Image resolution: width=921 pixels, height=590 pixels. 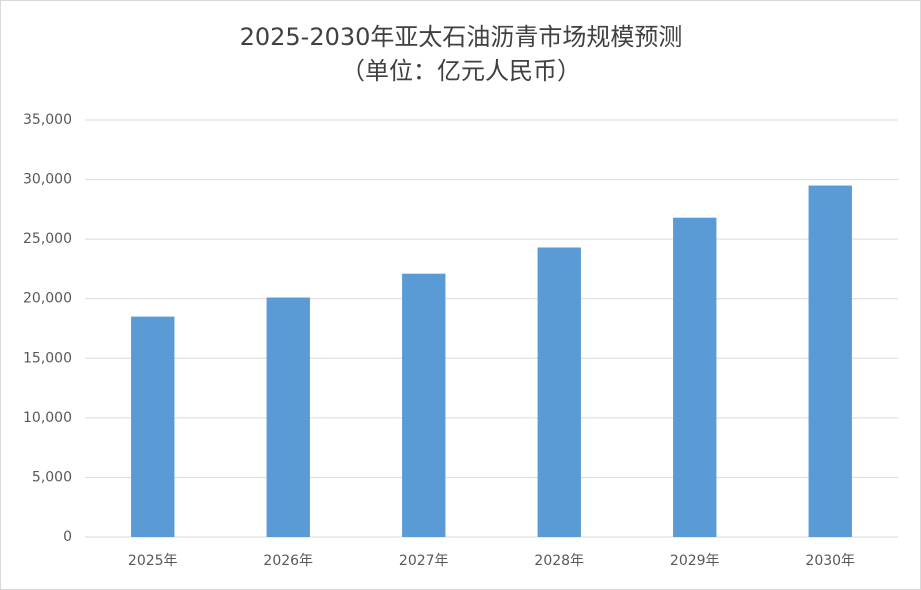 I want to click on x-tick-label: 2027年, so click(x=424, y=561).